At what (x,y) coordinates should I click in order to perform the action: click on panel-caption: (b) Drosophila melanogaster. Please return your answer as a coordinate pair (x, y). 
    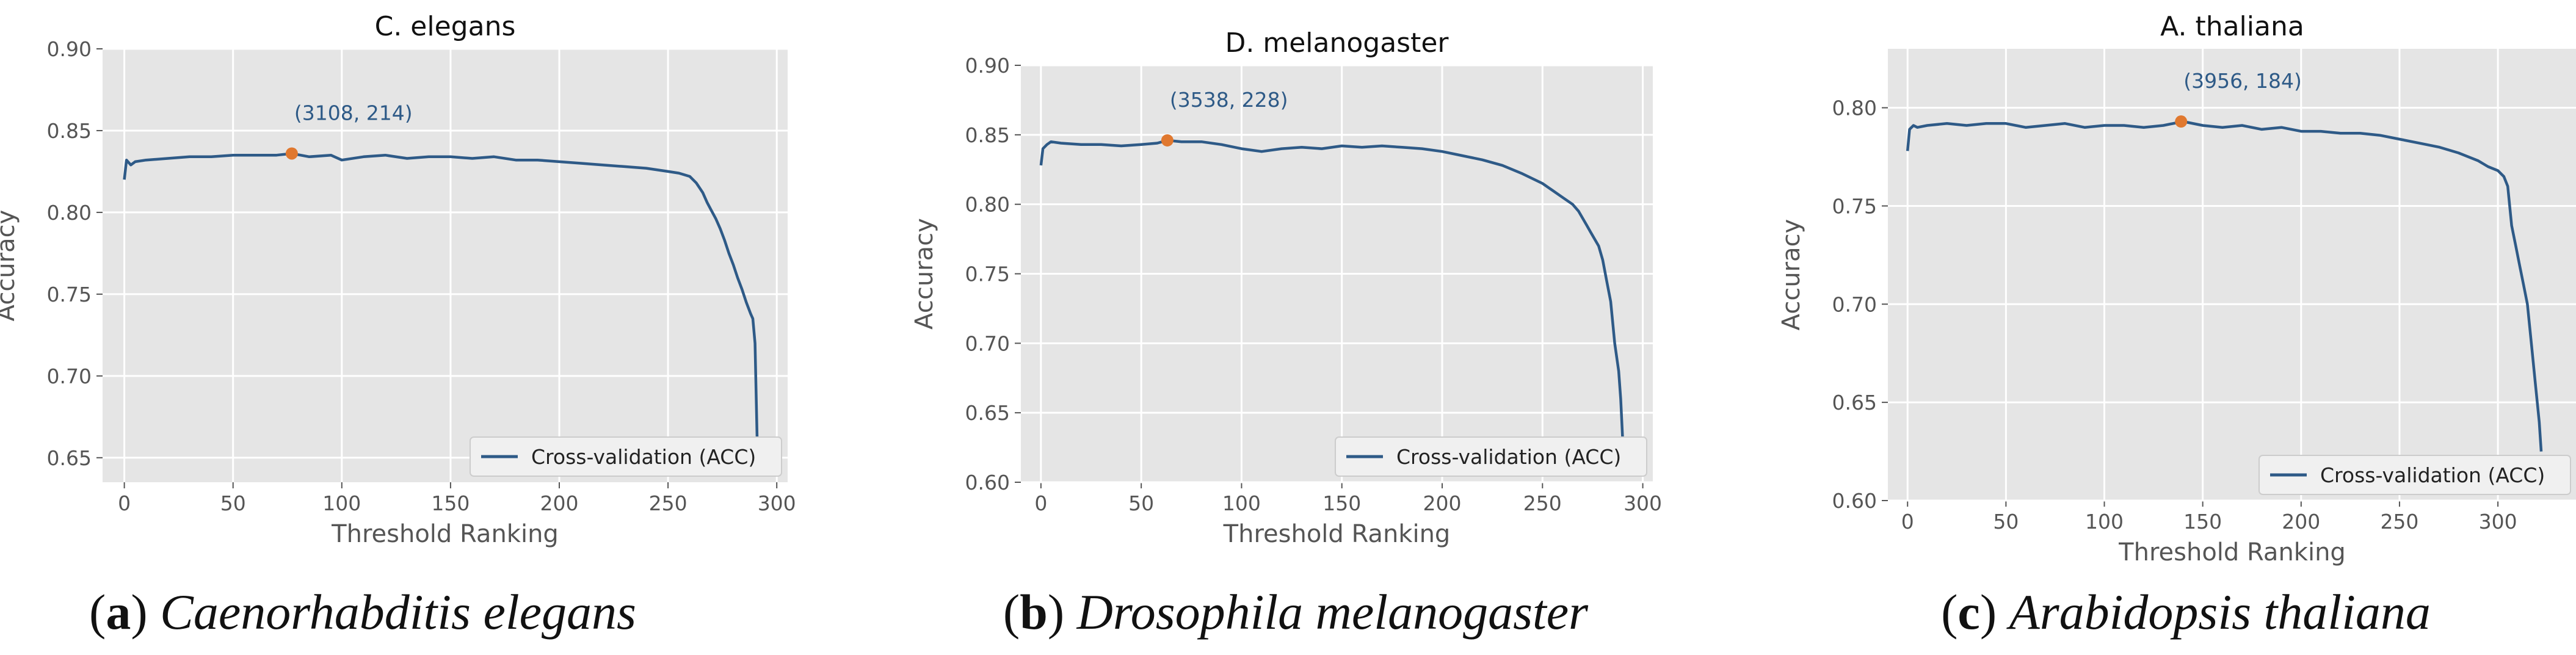
    Looking at the image, I should click on (1296, 612).